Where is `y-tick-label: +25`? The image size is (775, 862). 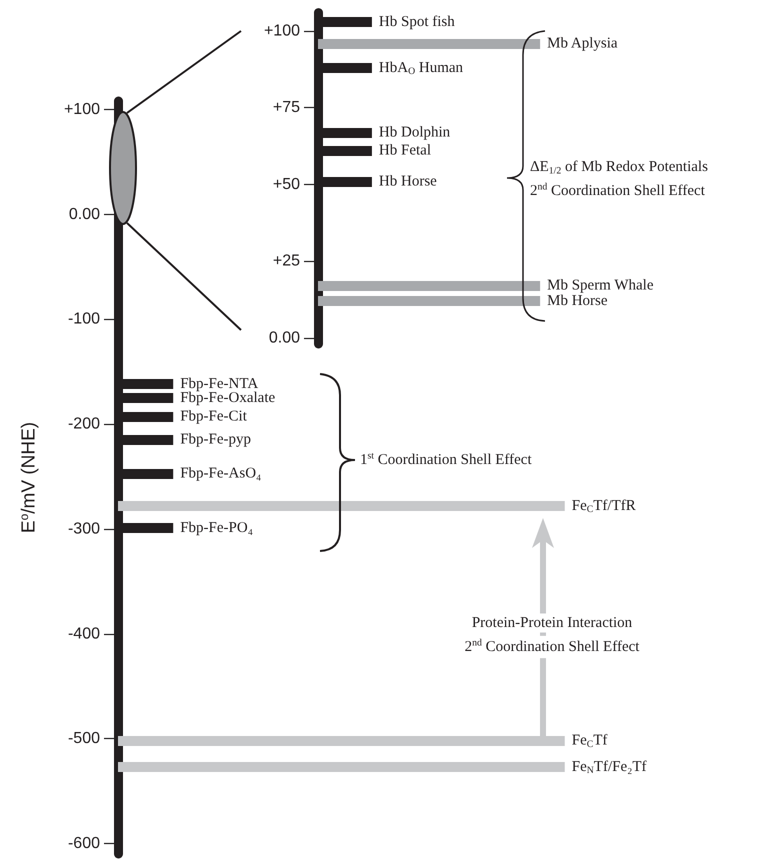 y-tick-label: +25 is located at coordinates (286, 261).